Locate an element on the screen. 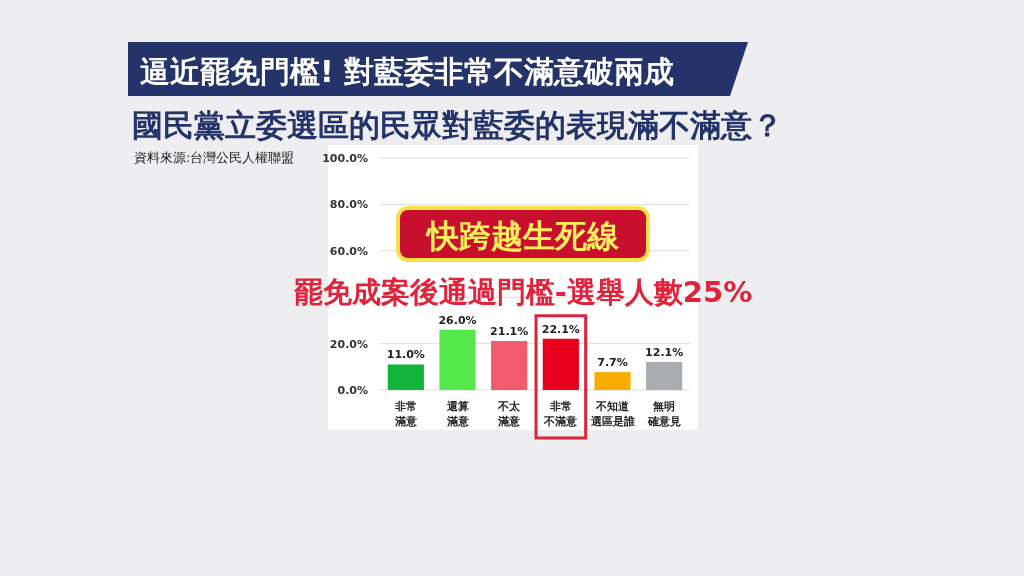 The image size is (1024, 576). y-tick-label: 0.0% is located at coordinates (352, 390).